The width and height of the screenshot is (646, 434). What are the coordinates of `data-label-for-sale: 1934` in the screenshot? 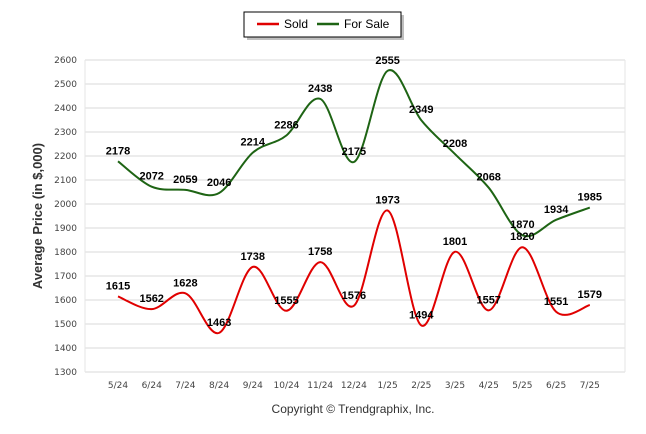 It's located at (556, 210).